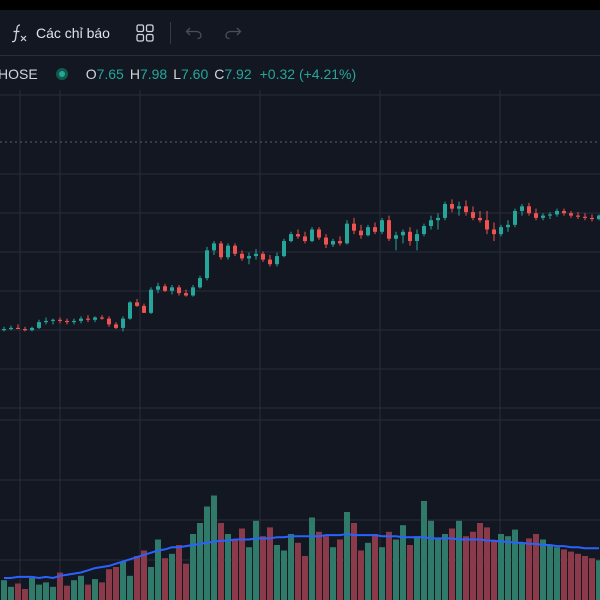  Describe the element at coordinates (194, 33) in the screenshot. I see `undo-icon` at that location.